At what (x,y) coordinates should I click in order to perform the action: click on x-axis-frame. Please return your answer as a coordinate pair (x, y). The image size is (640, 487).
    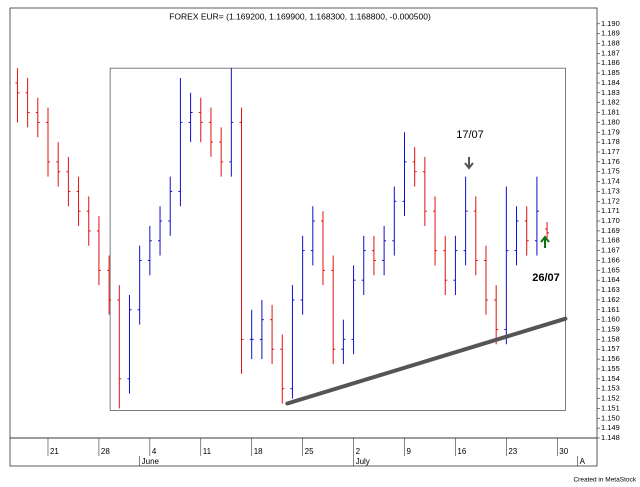
    Looking at the image, I should click on (303, 452).